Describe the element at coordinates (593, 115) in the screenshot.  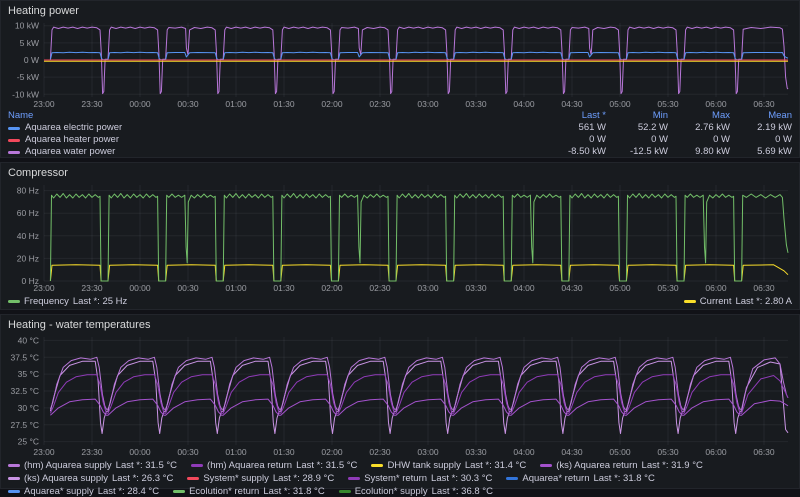
I see `legend-col: Last *` at that location.